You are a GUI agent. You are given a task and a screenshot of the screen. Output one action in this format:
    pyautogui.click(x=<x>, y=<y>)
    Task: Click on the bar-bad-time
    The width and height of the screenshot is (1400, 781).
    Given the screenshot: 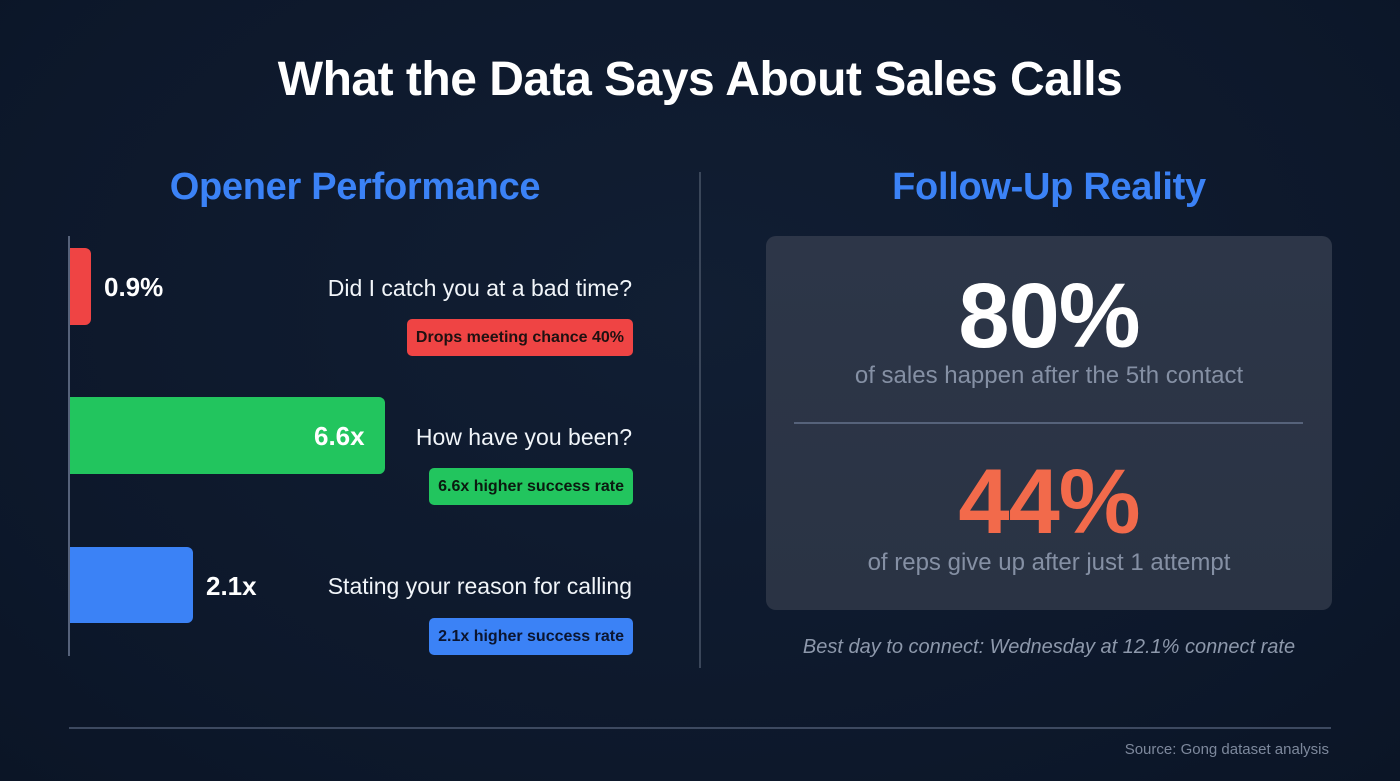 What is the action you would take?
    pyautogui.click(x=80, y=286)
    